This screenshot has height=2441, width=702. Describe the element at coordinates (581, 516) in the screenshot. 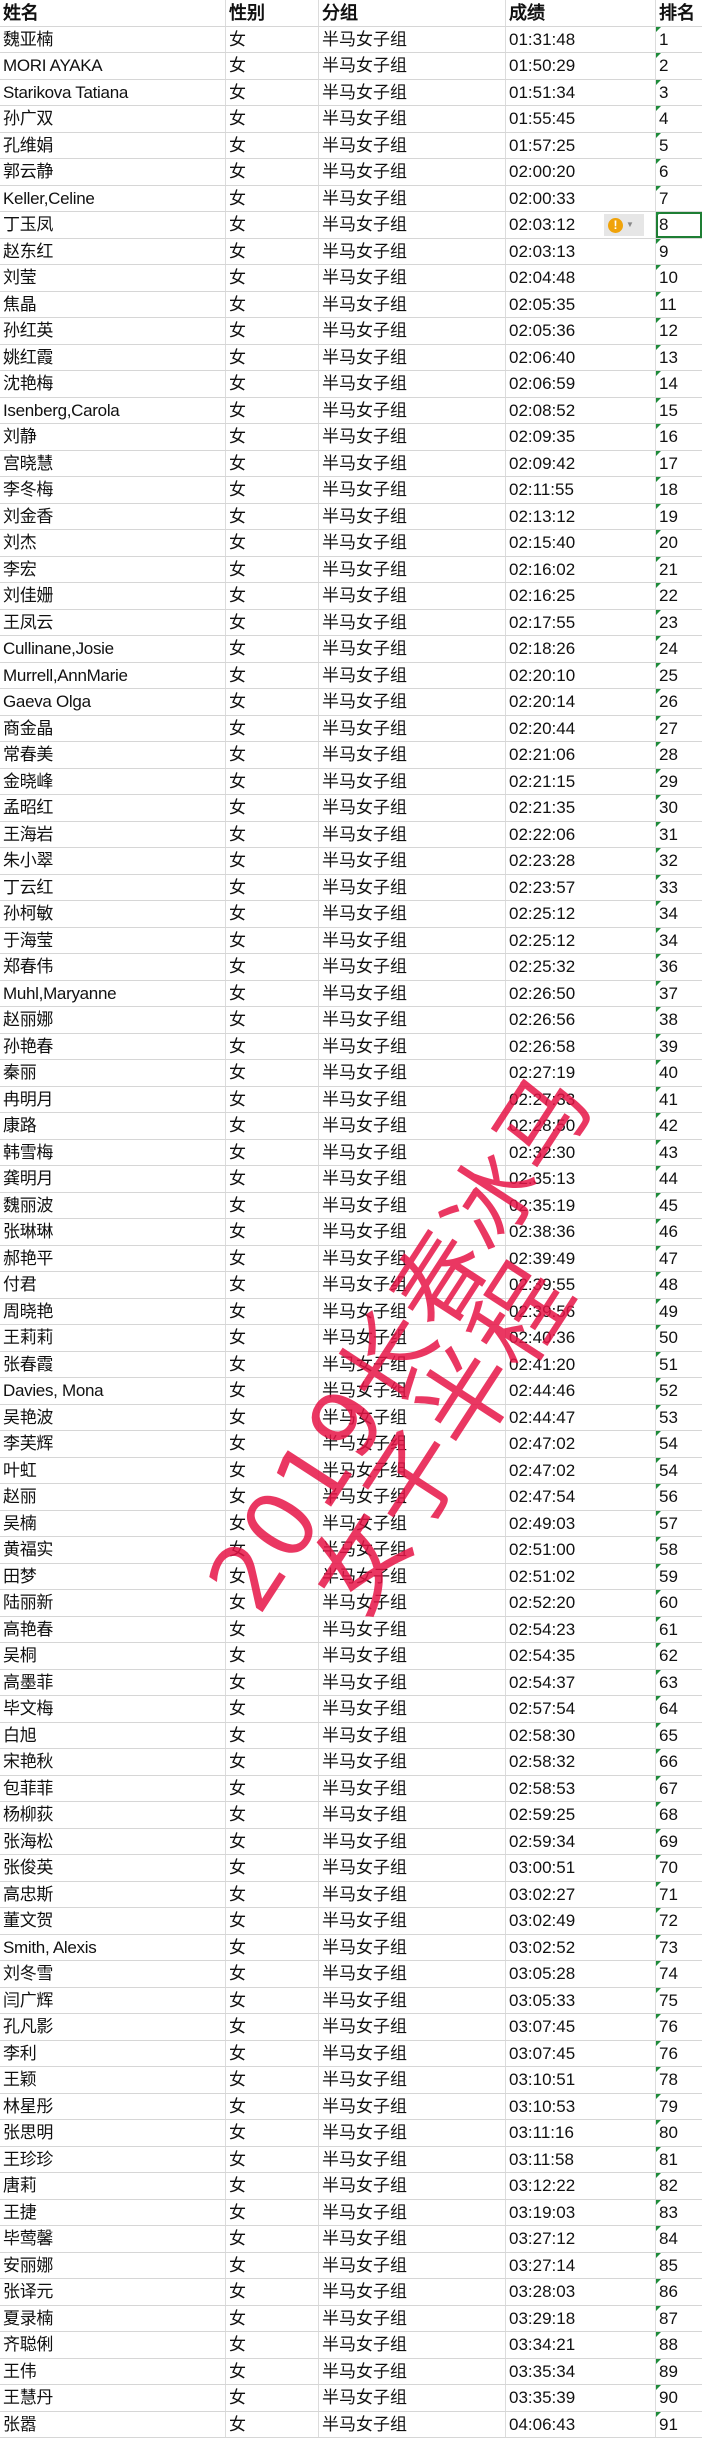

I see `cell-time: 02:13:12` at that location.